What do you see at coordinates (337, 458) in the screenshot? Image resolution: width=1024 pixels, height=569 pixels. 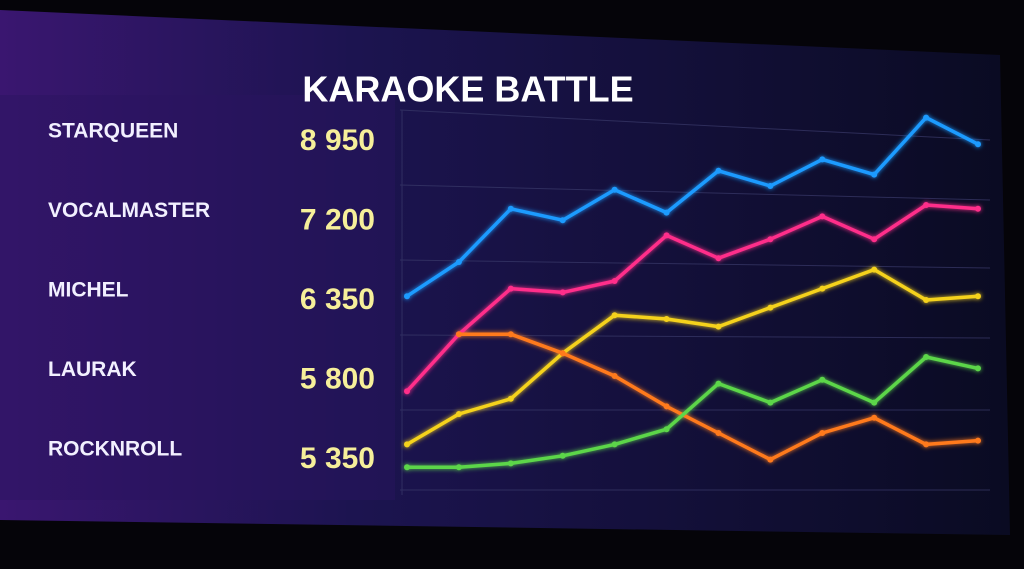 I see `player-score: 5 350` at bounding box center [337, 458].